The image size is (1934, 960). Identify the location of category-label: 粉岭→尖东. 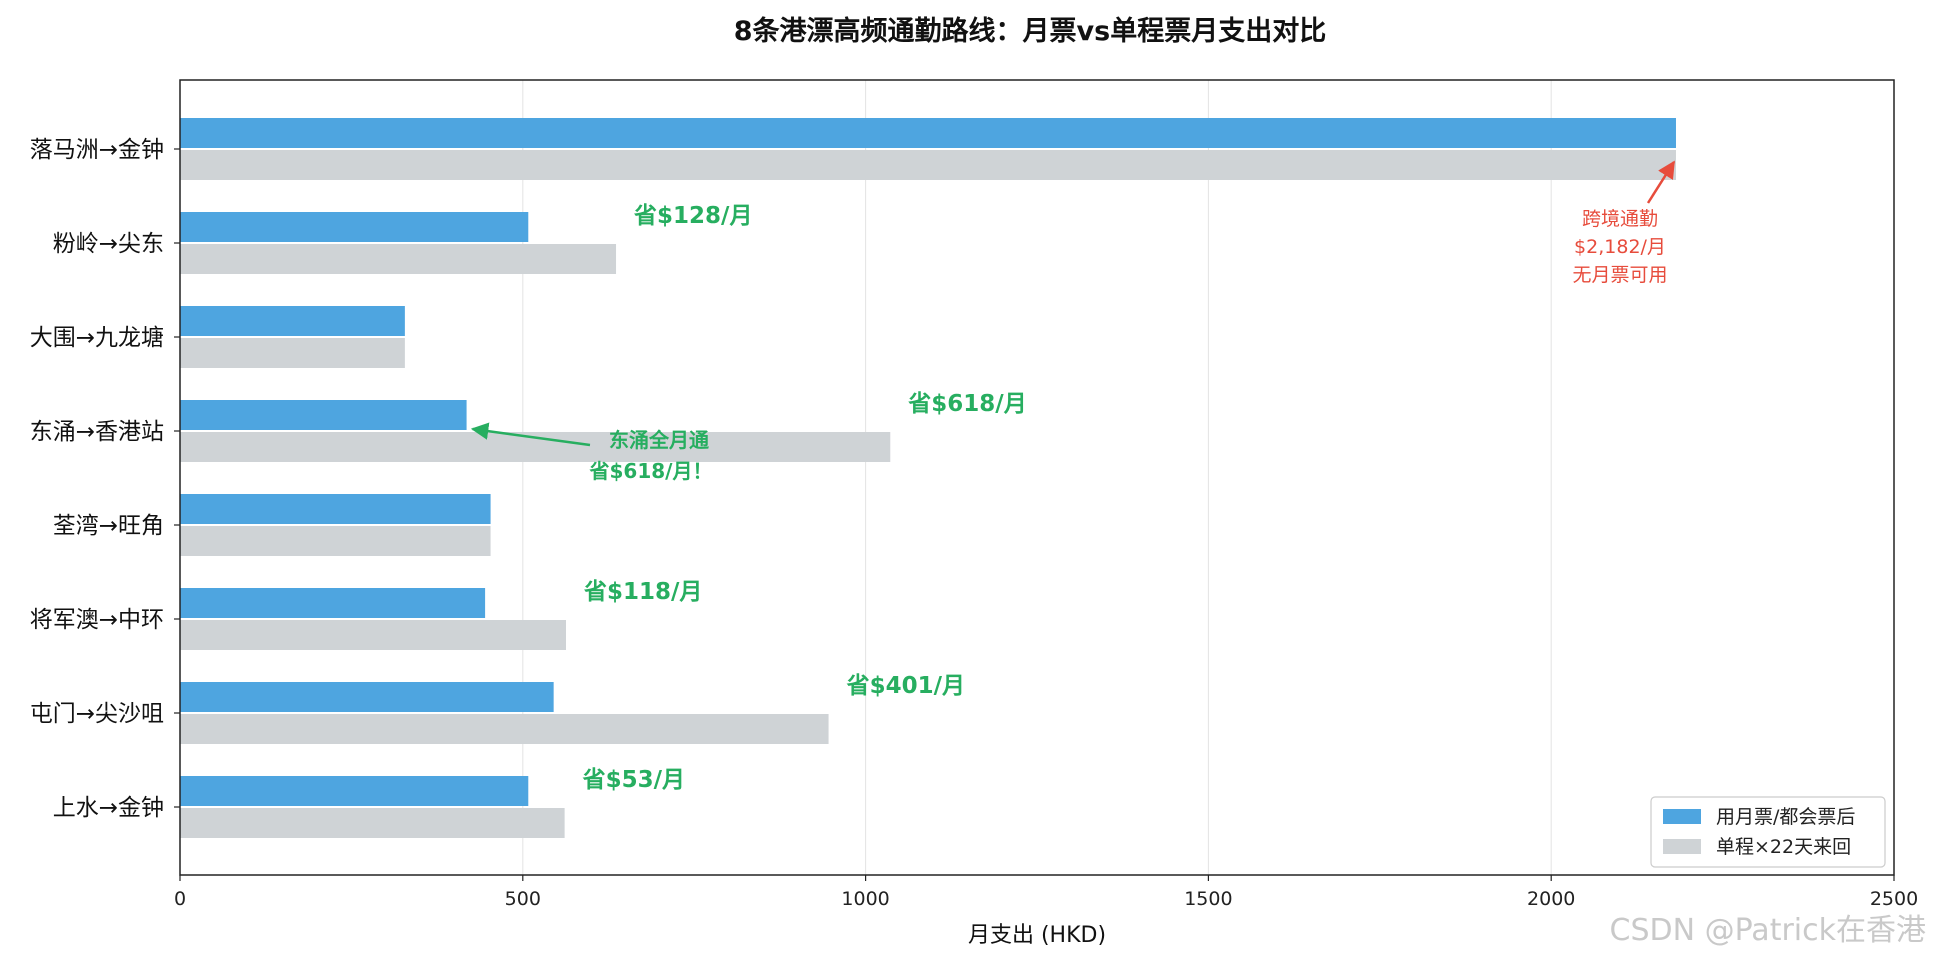
(108, 244).